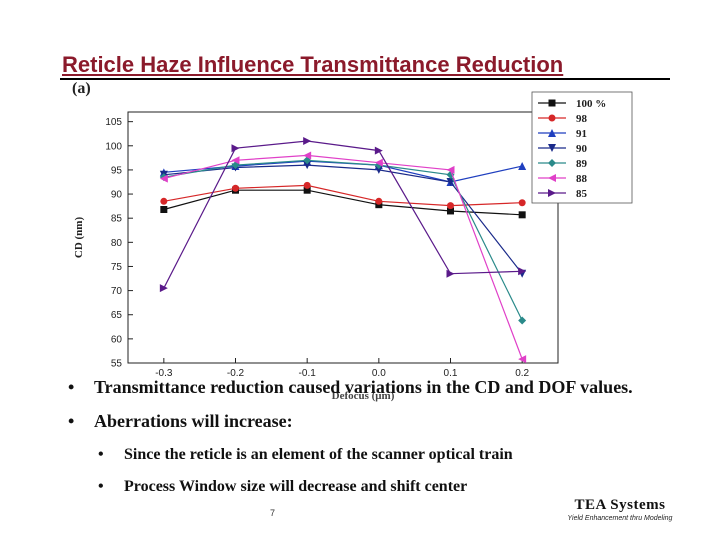  I want to click on y-tick-label: 85, so click(117, 219).